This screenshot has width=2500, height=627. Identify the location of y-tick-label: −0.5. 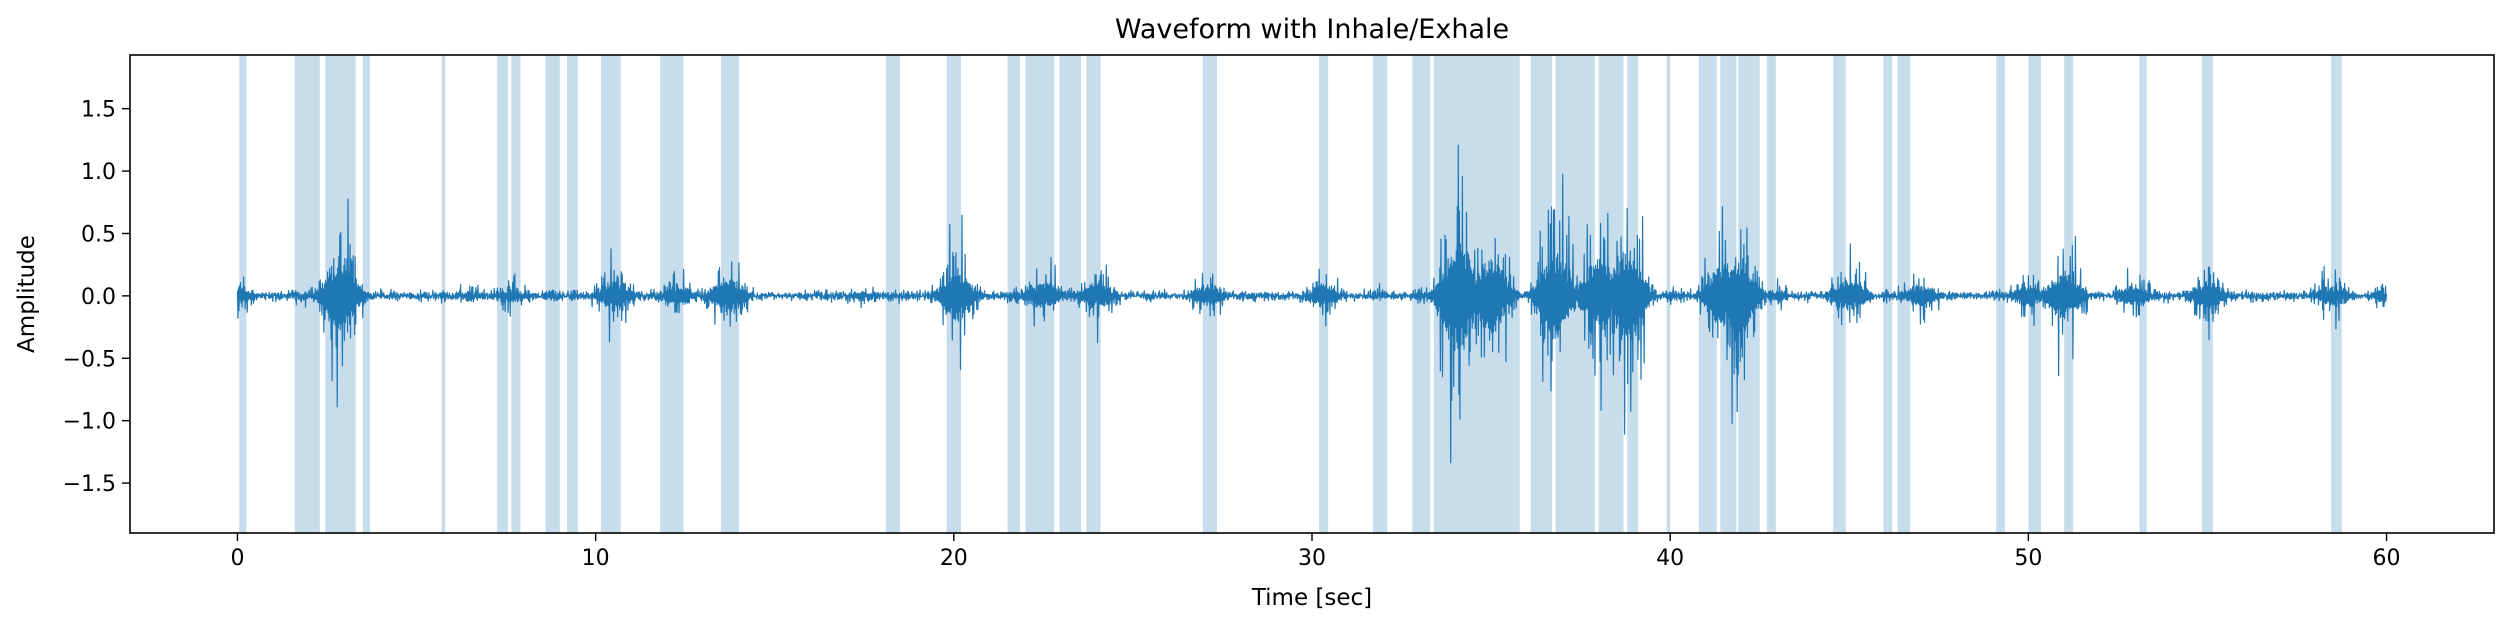
(89, 359).